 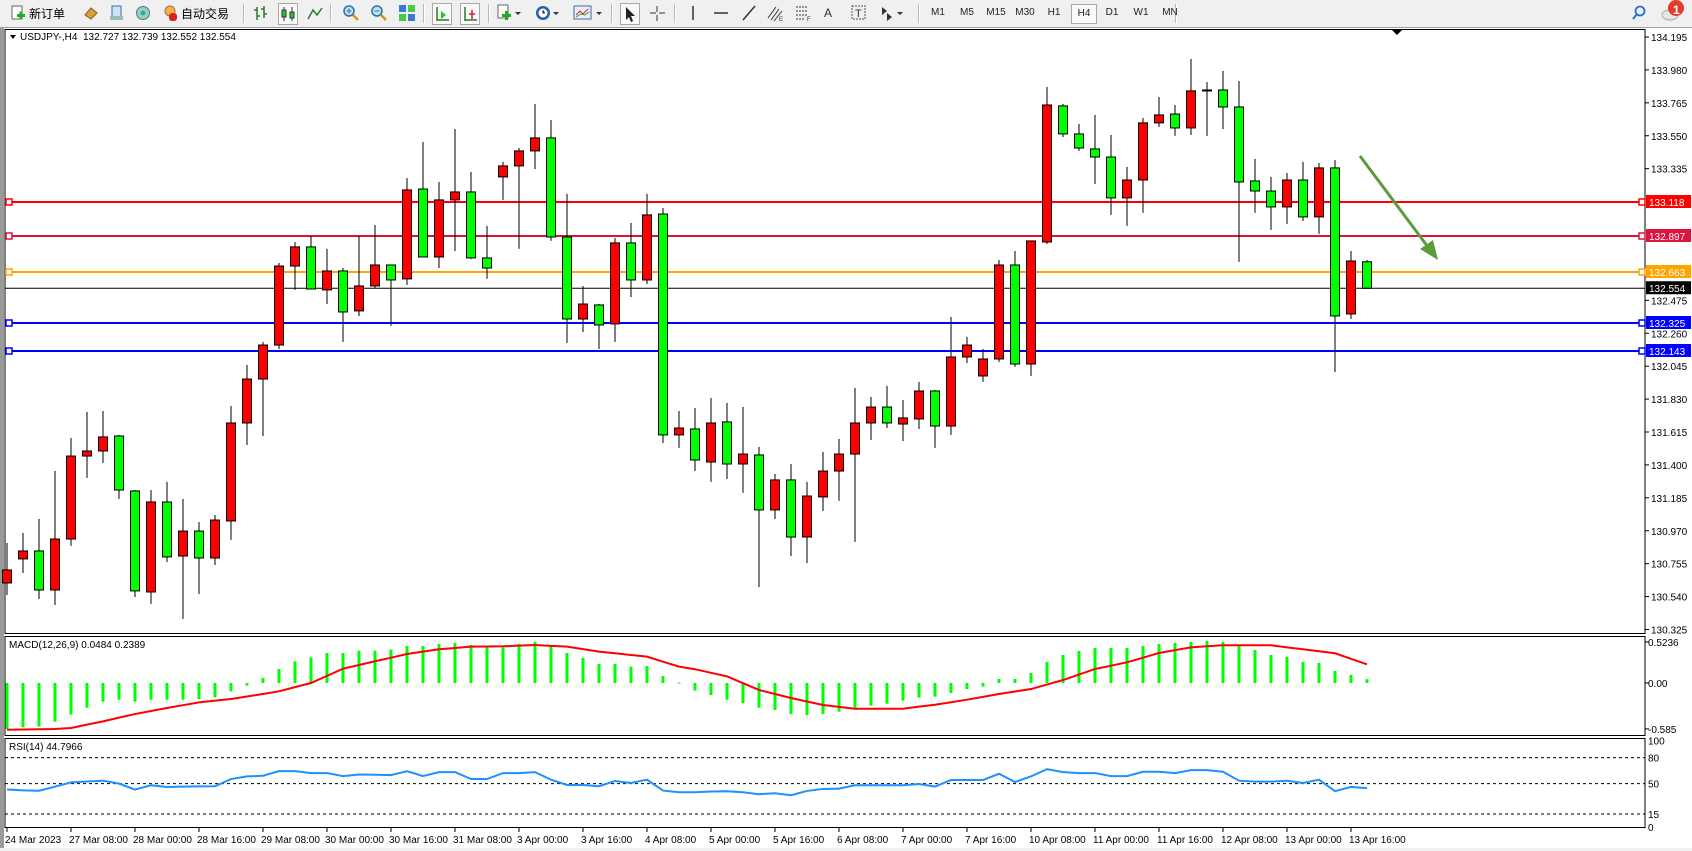 I want to click on equidistant-channel-icon: E, so click(x=776, y=13).